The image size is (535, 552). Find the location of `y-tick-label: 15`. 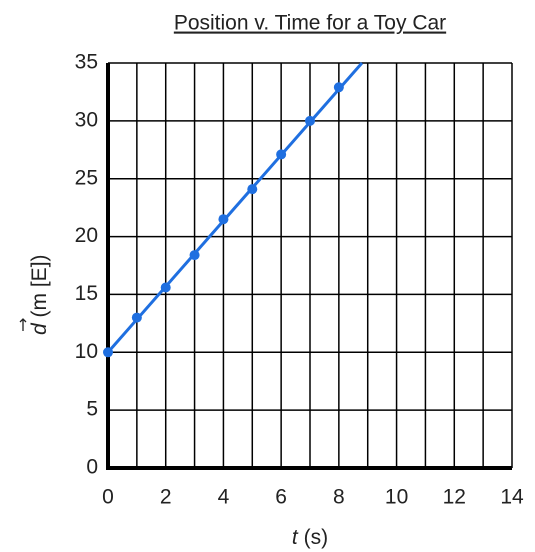

y-tick-label: 15 is located at coordinates (86, 293).